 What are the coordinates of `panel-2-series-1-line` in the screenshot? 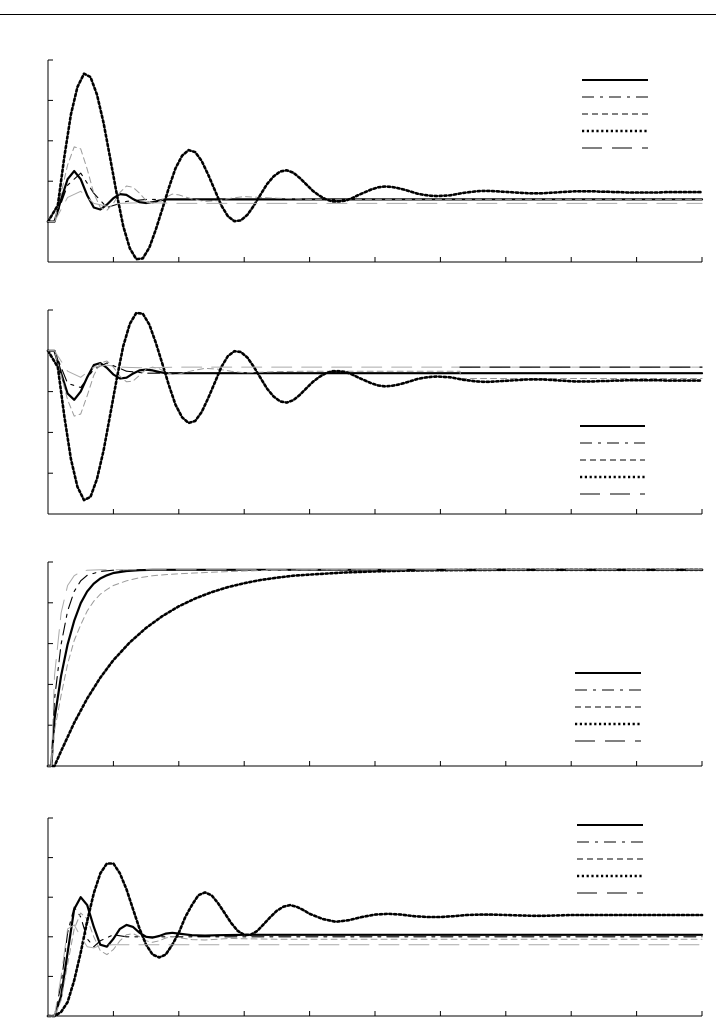 It's located at (375, 375).